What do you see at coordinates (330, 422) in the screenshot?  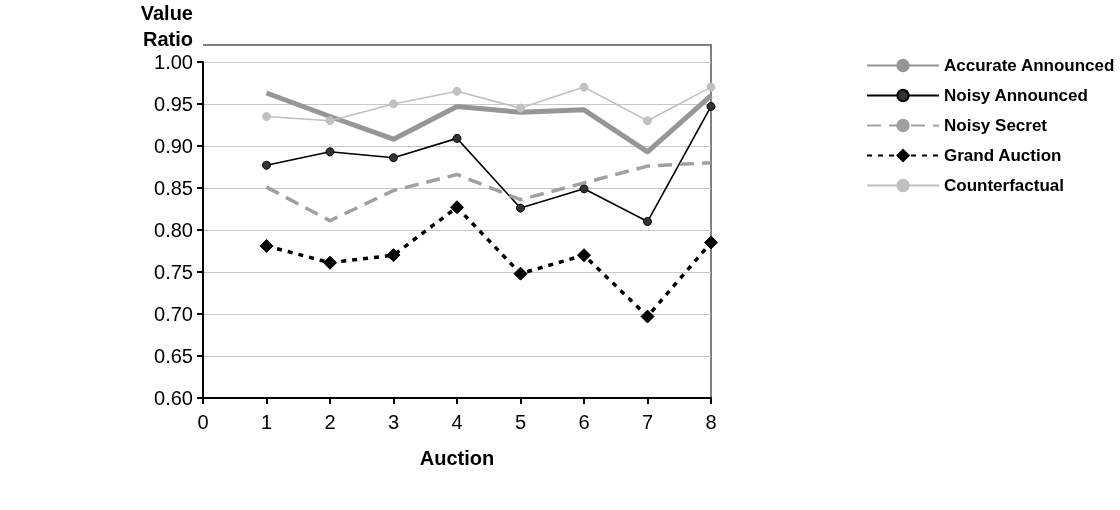 I see `x-tick-label: 2` at bounding box center [330, 422].